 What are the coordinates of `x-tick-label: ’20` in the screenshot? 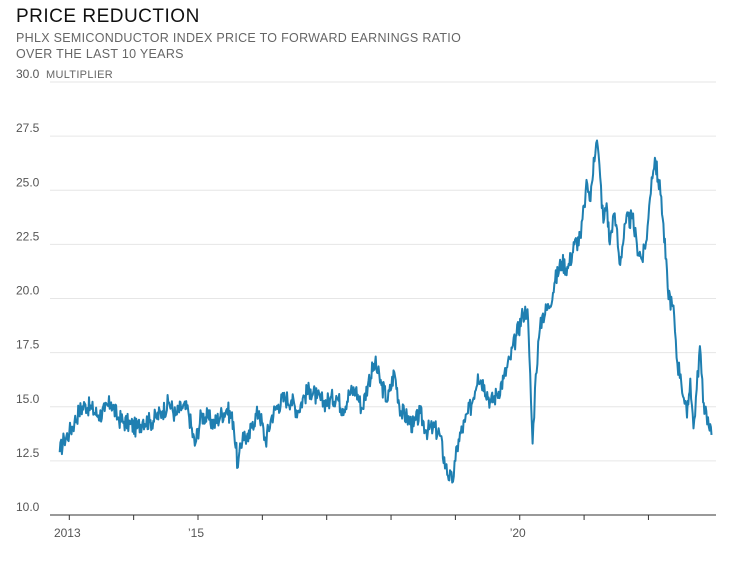 It's located at (518, 533).